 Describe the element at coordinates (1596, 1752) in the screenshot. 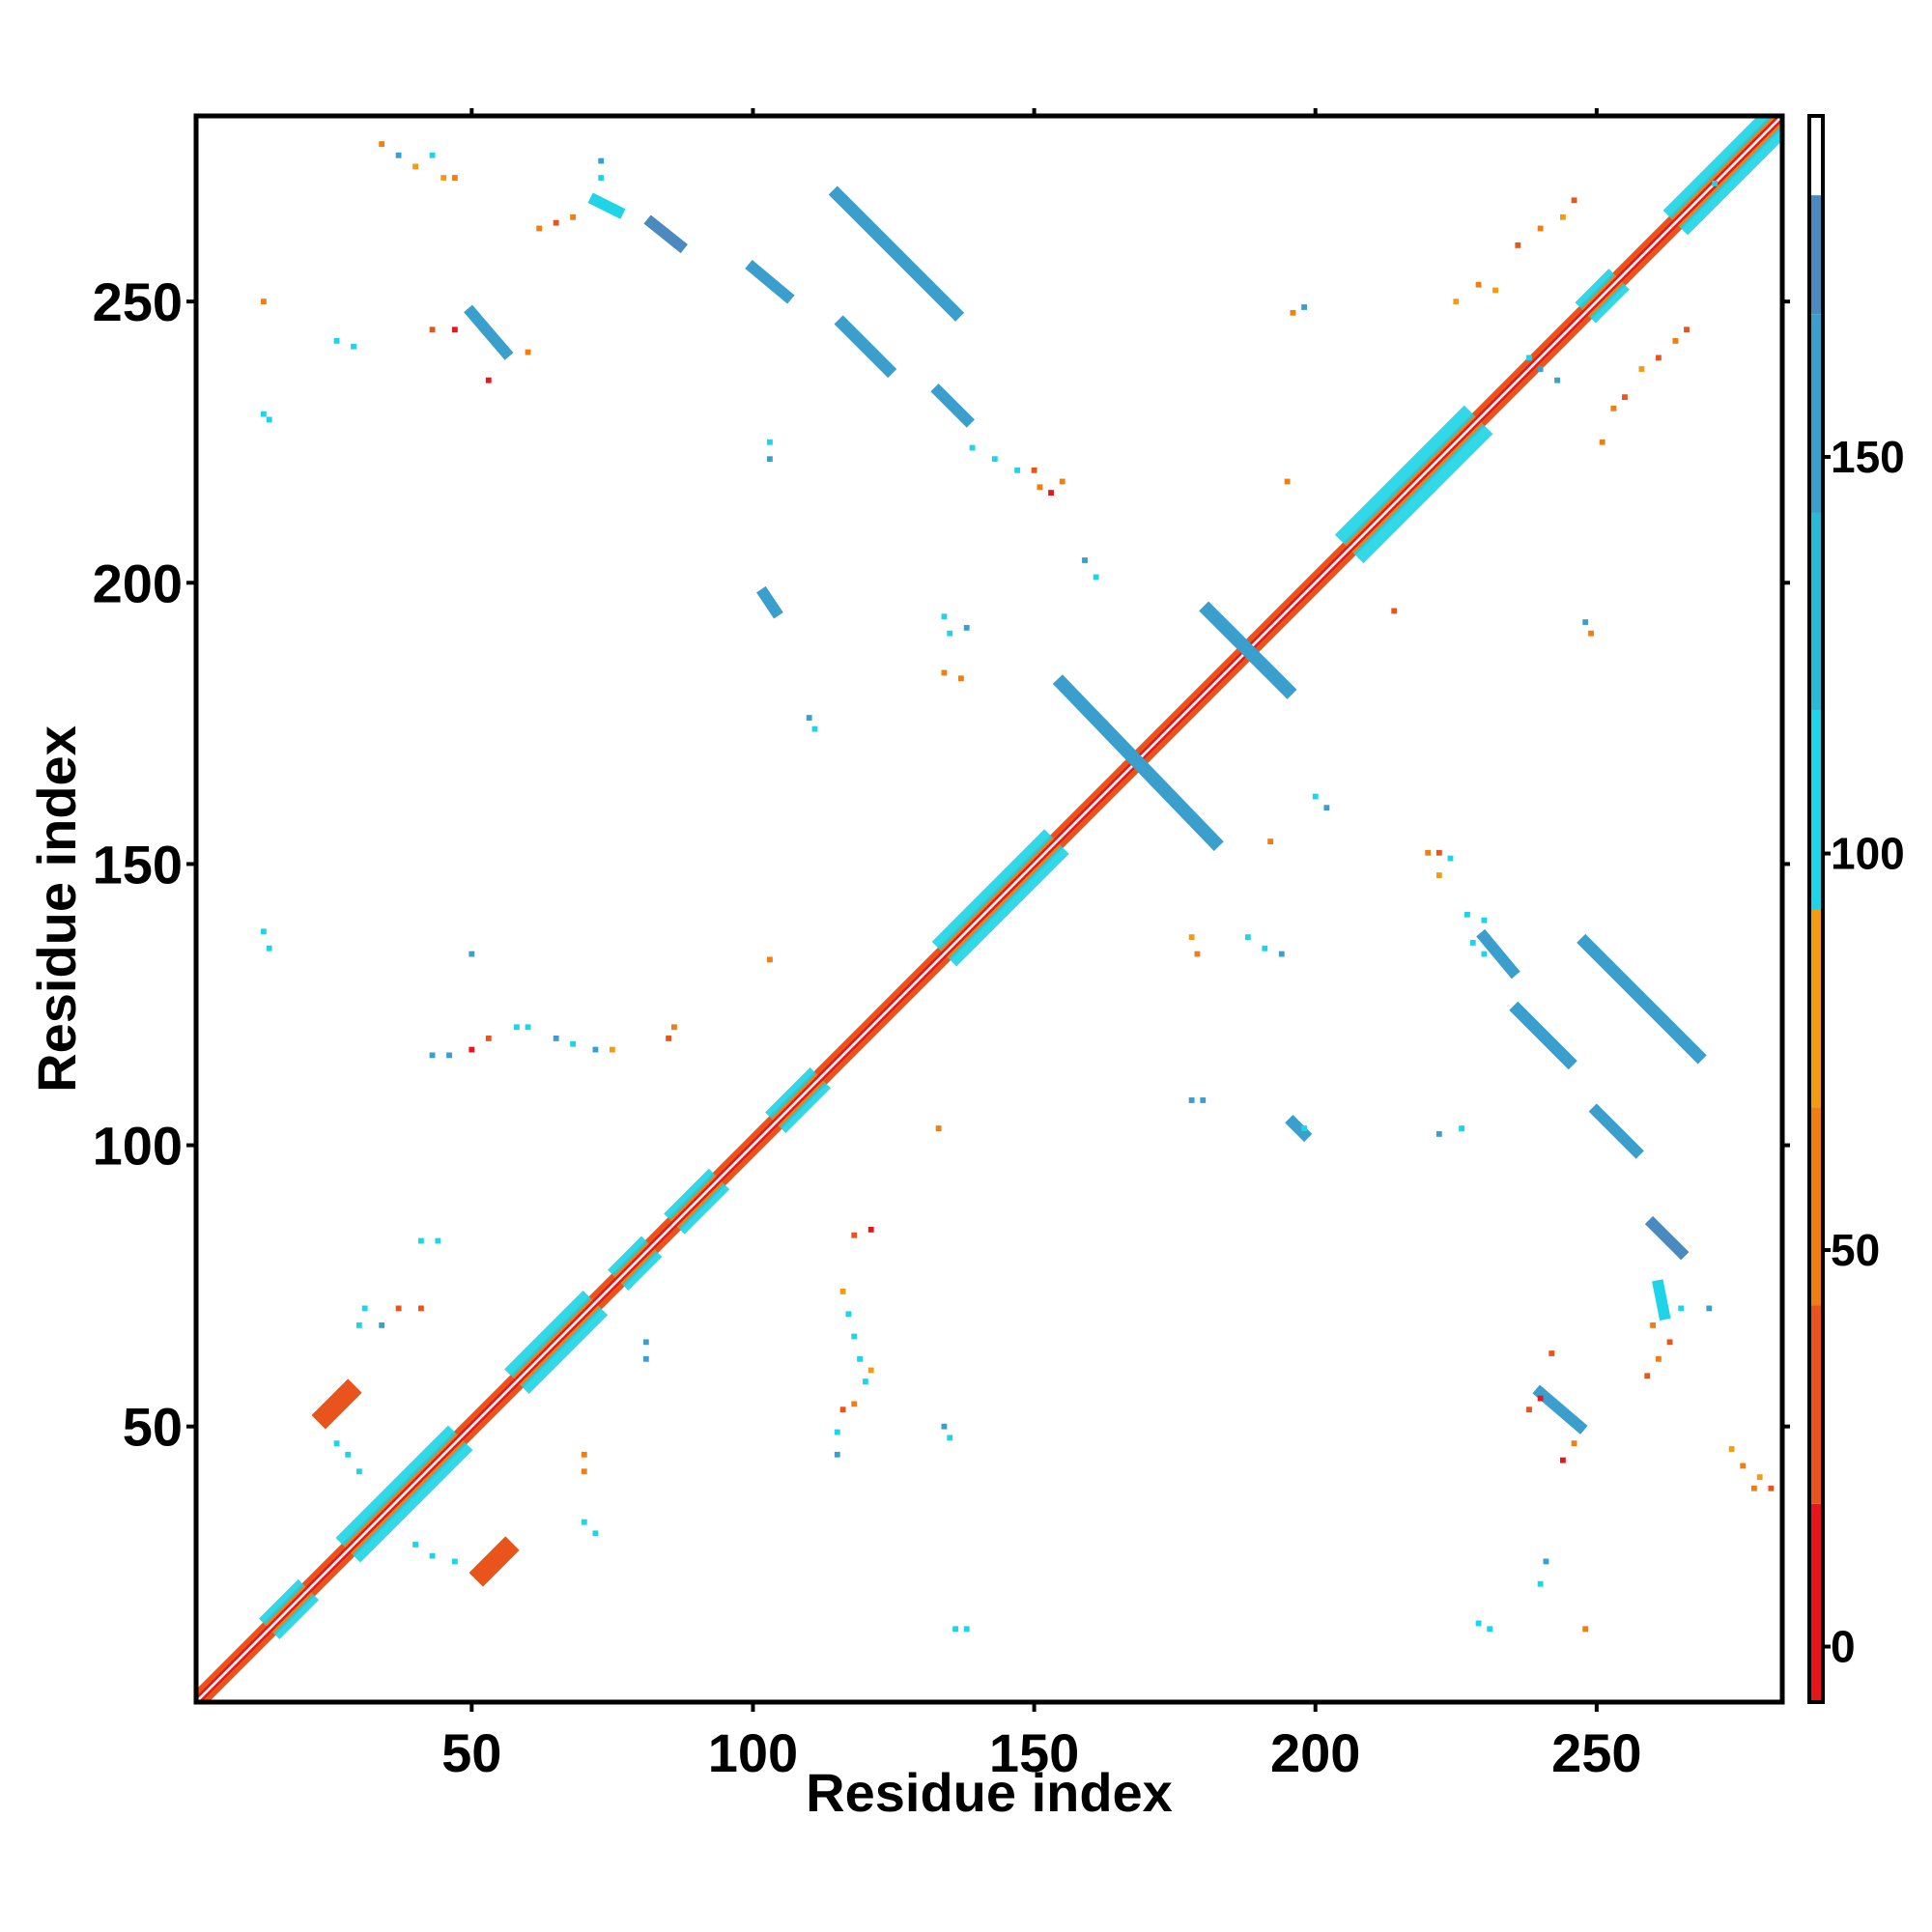

I see `x-tick-label: 250` at that location.